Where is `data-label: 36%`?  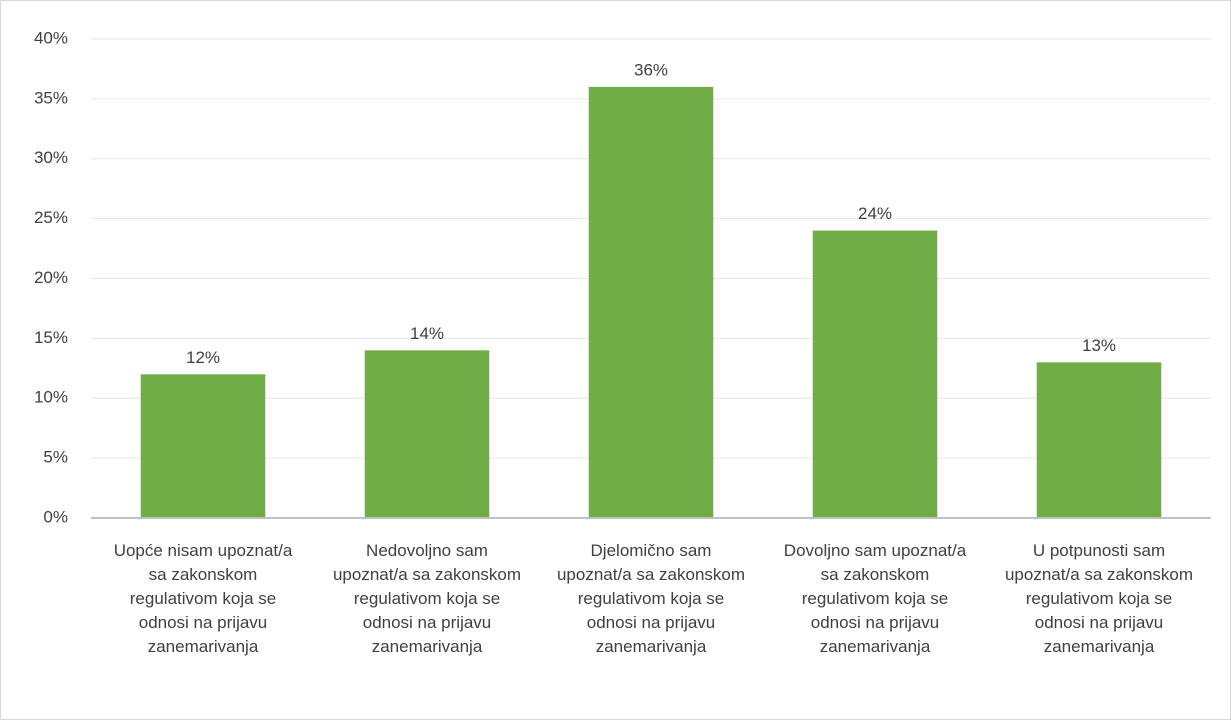 data-label: 36% is located at coordinates (651, 69).